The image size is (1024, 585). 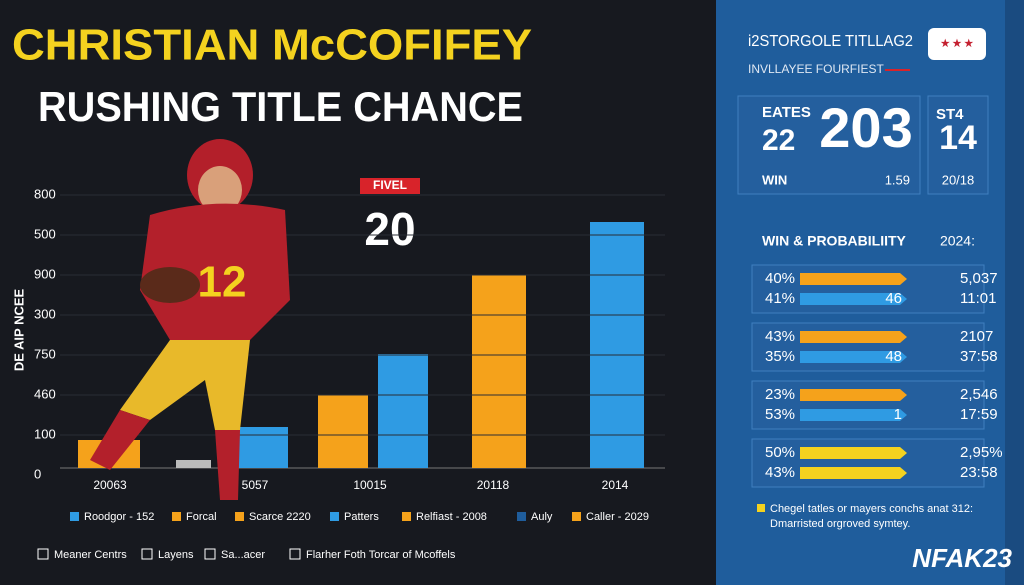 What do you see at coordinates (774, 179) in the screenshot?
I see `stat-row-label: WIN` at bounding box center [774, 179].